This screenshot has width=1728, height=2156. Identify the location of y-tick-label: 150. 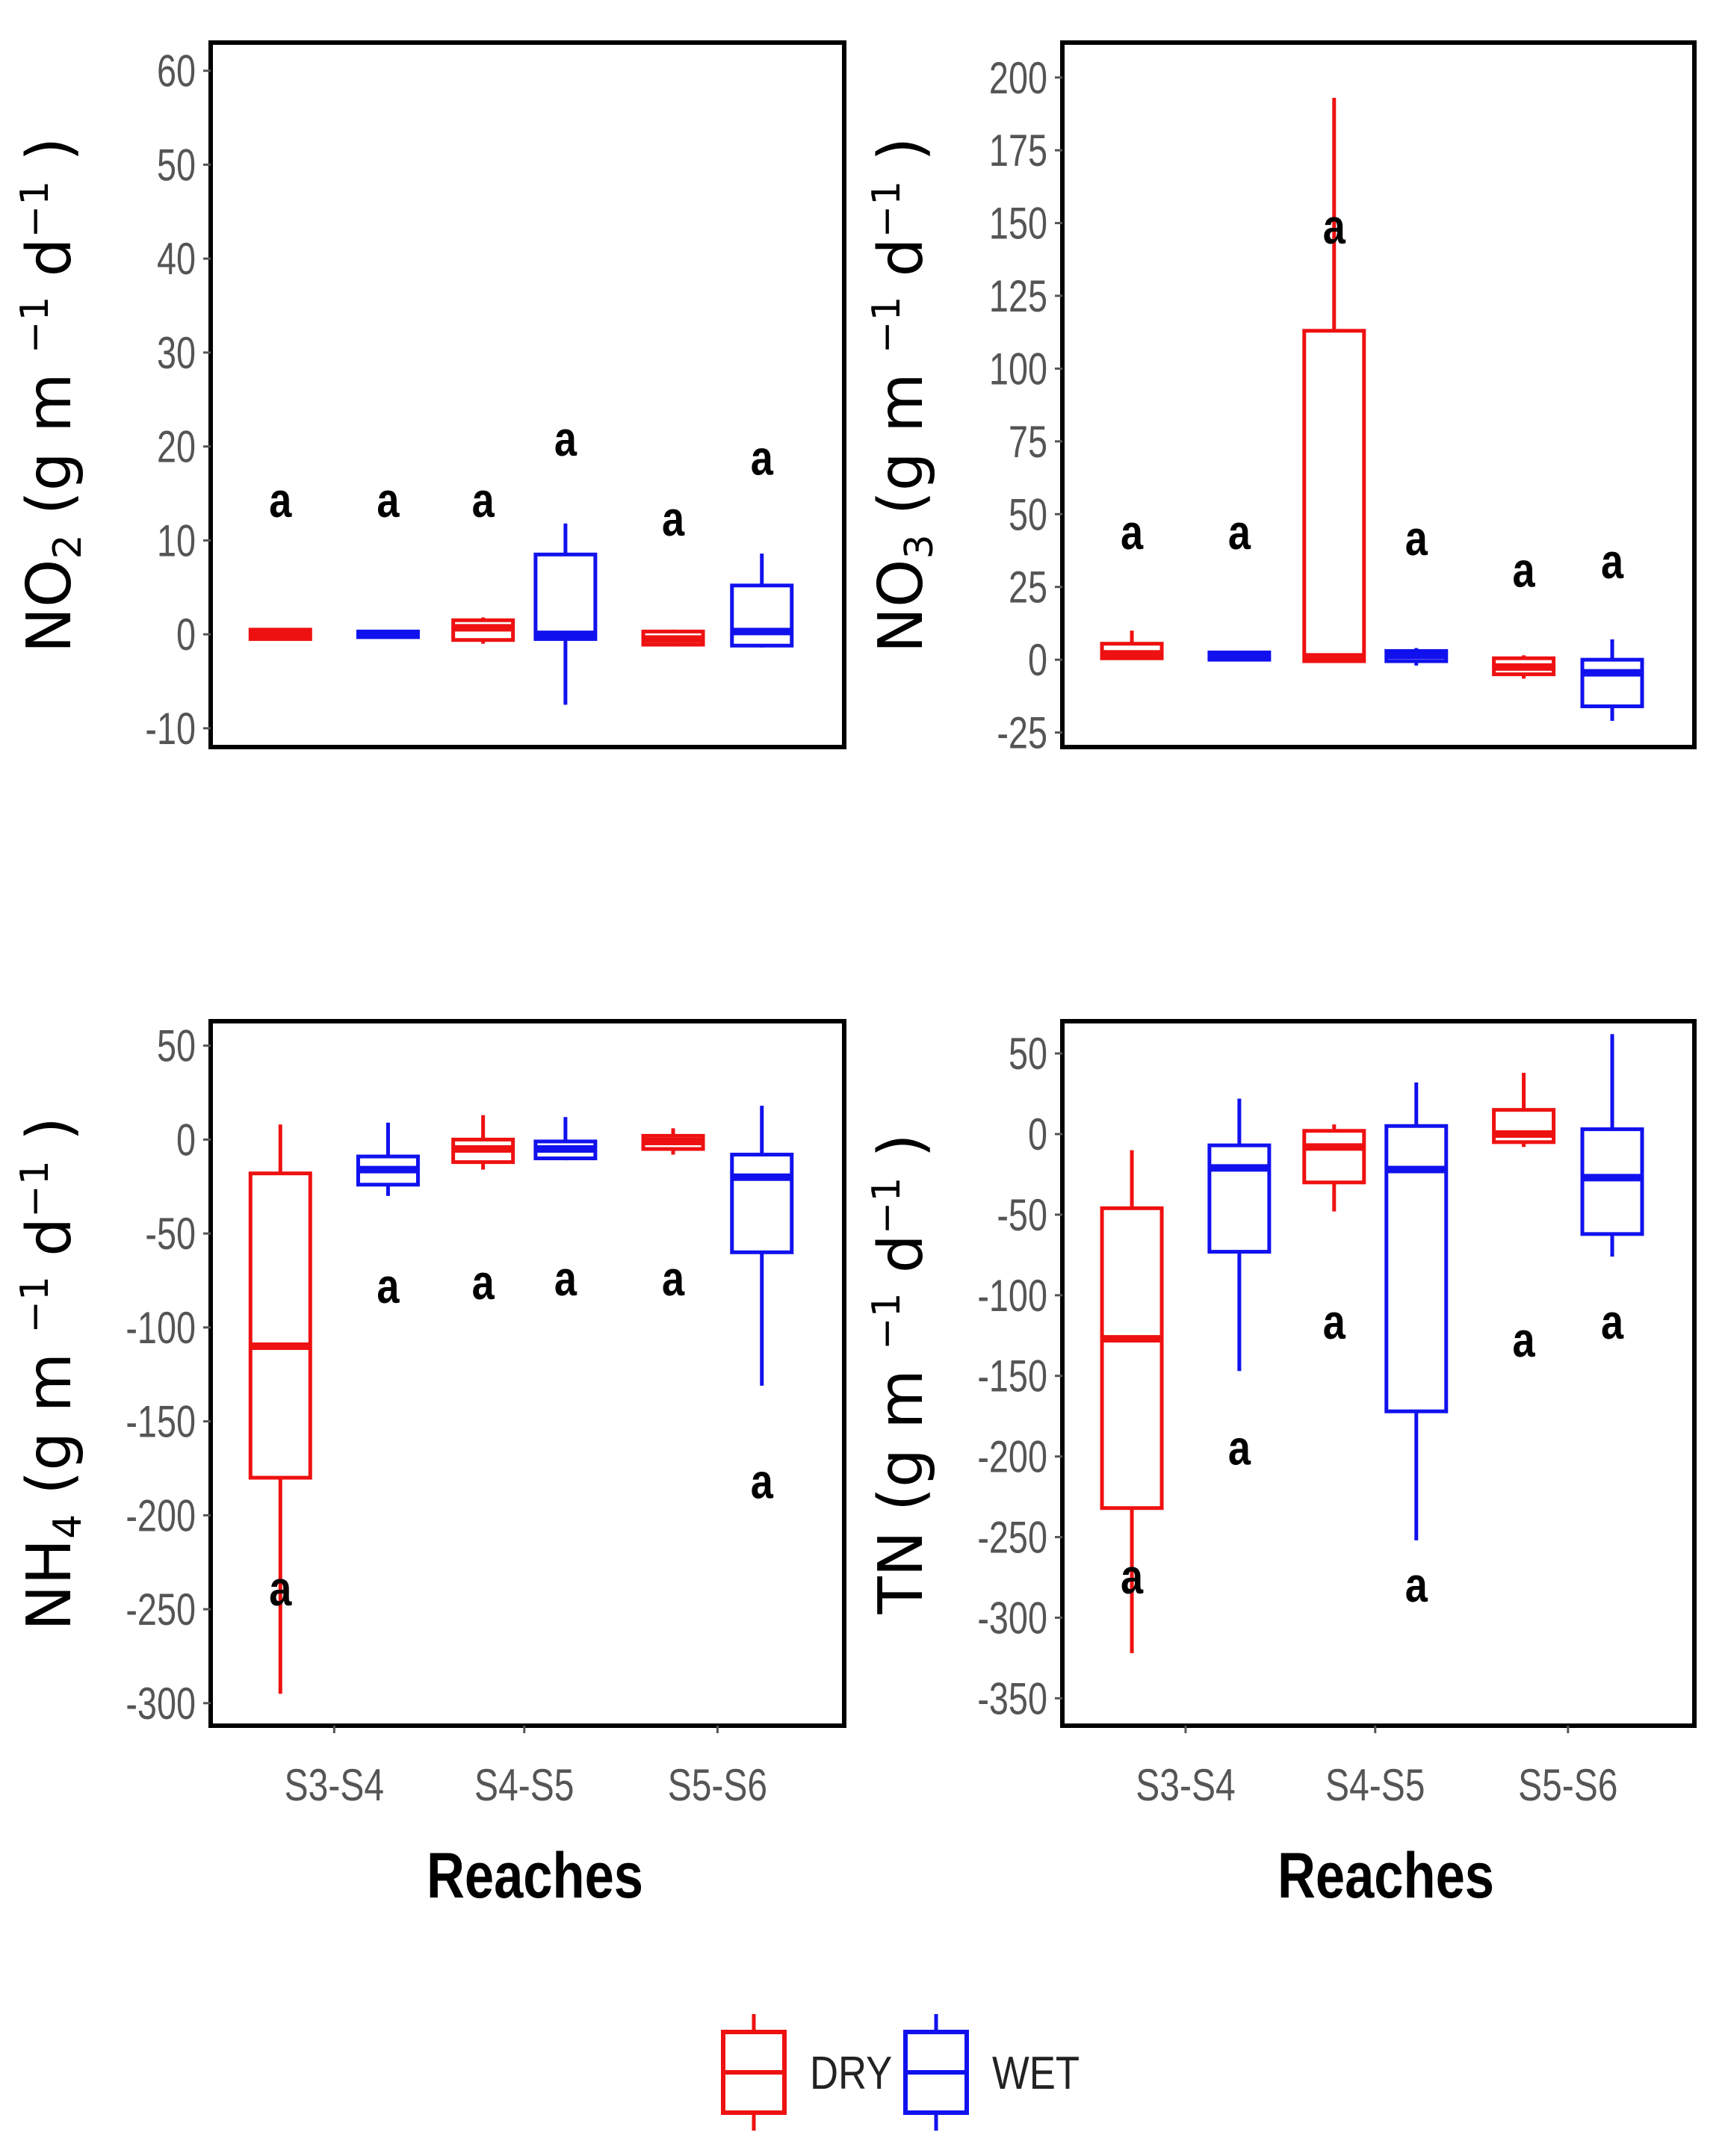
(1018, 224).